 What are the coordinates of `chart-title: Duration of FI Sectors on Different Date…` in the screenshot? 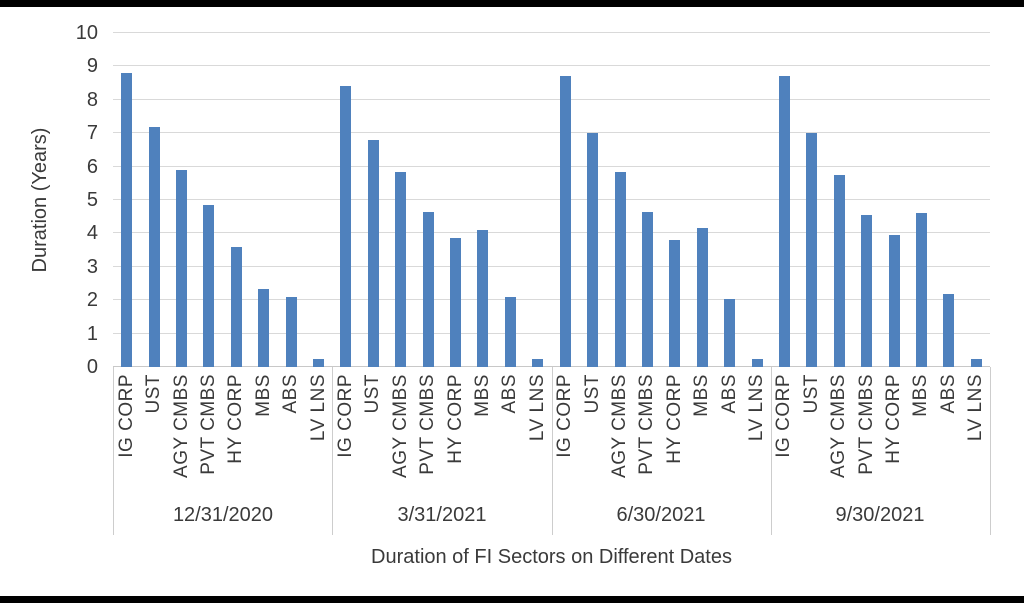 It's located at (551, 557).